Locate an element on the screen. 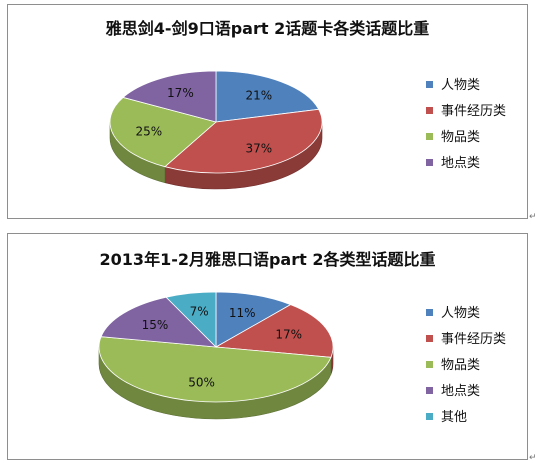 This screenshot has height=474, width=550. pie-label-地点类: 17% is located at coordinates (180, 93).